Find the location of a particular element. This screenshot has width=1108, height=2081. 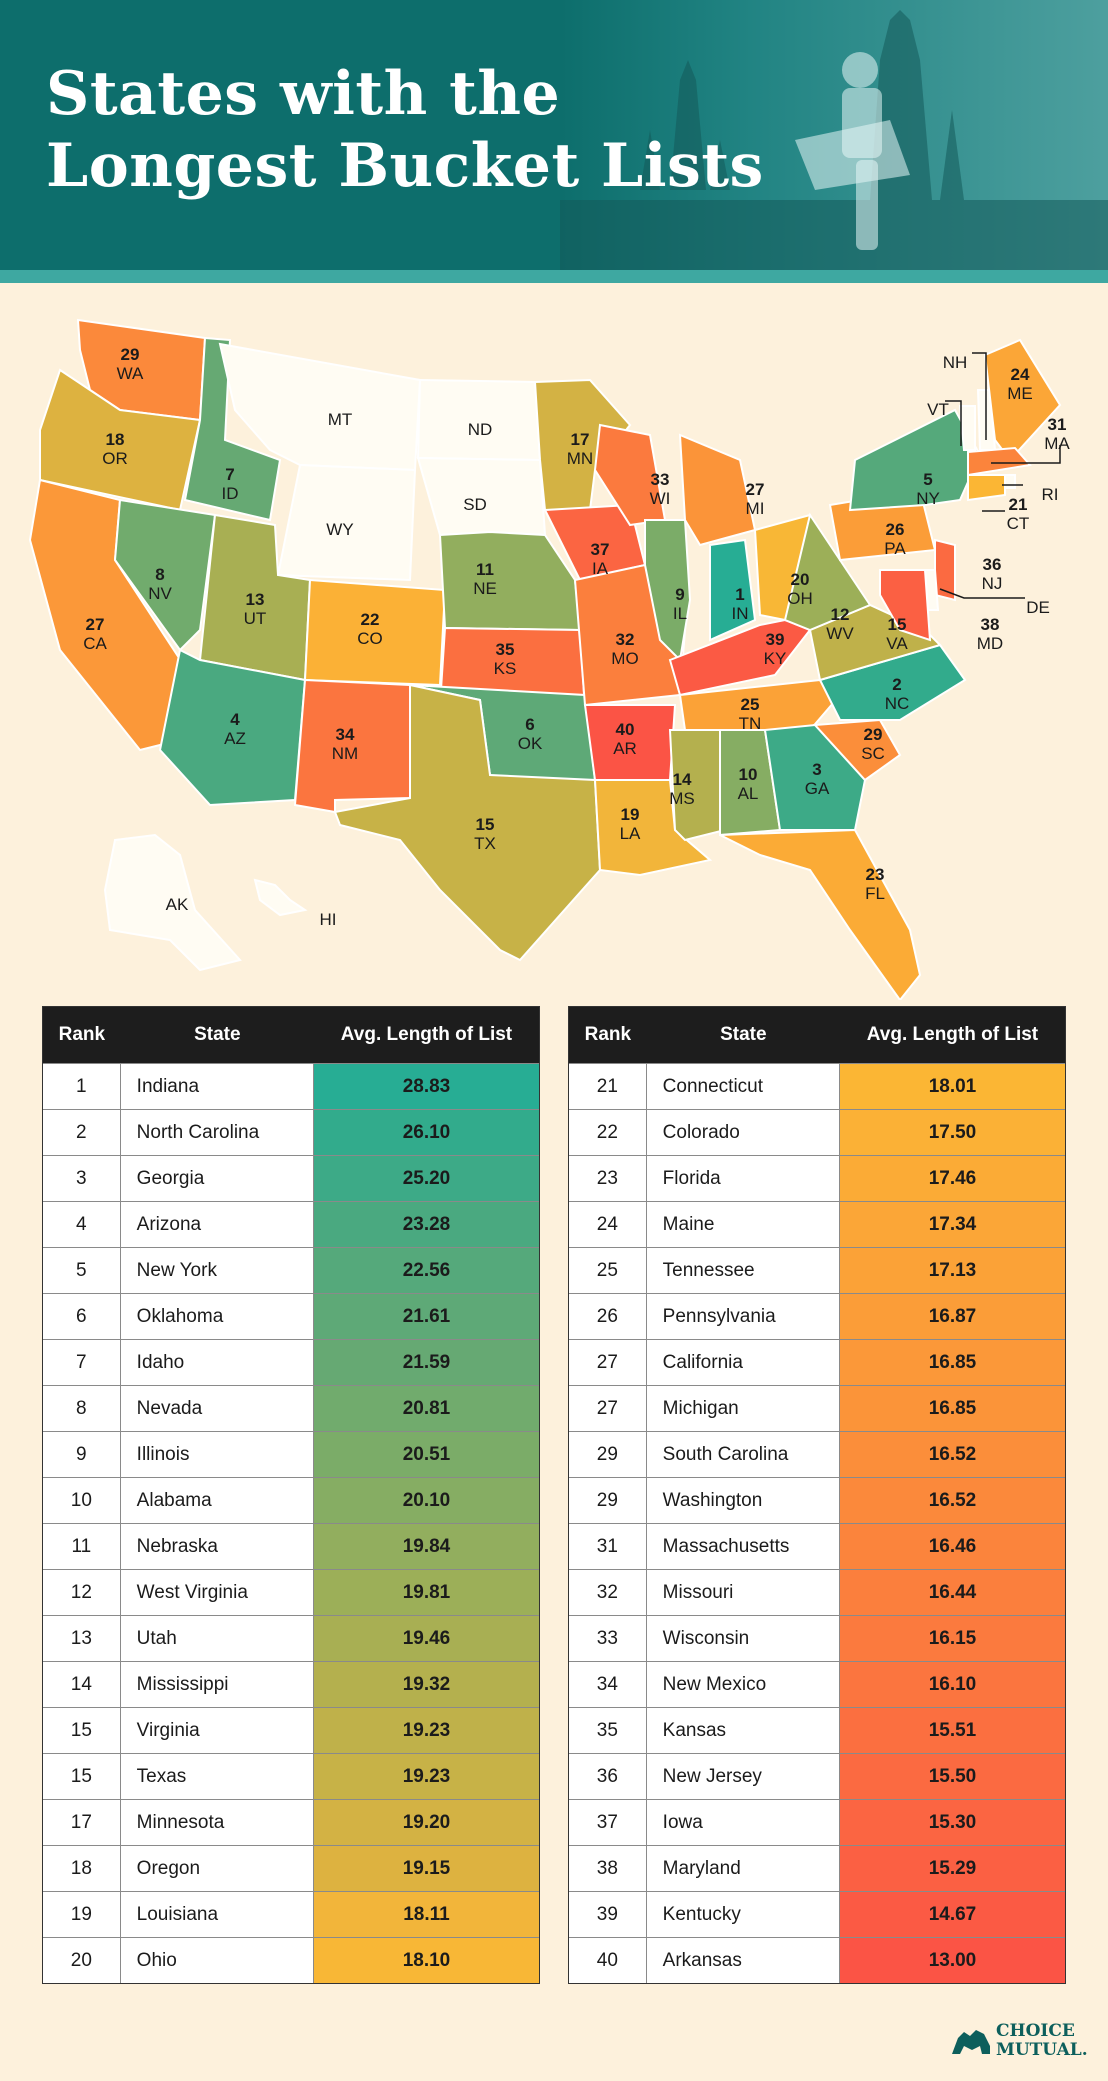

table-row: 29 Washington 16.52 is located at coordinates (817, 1500).